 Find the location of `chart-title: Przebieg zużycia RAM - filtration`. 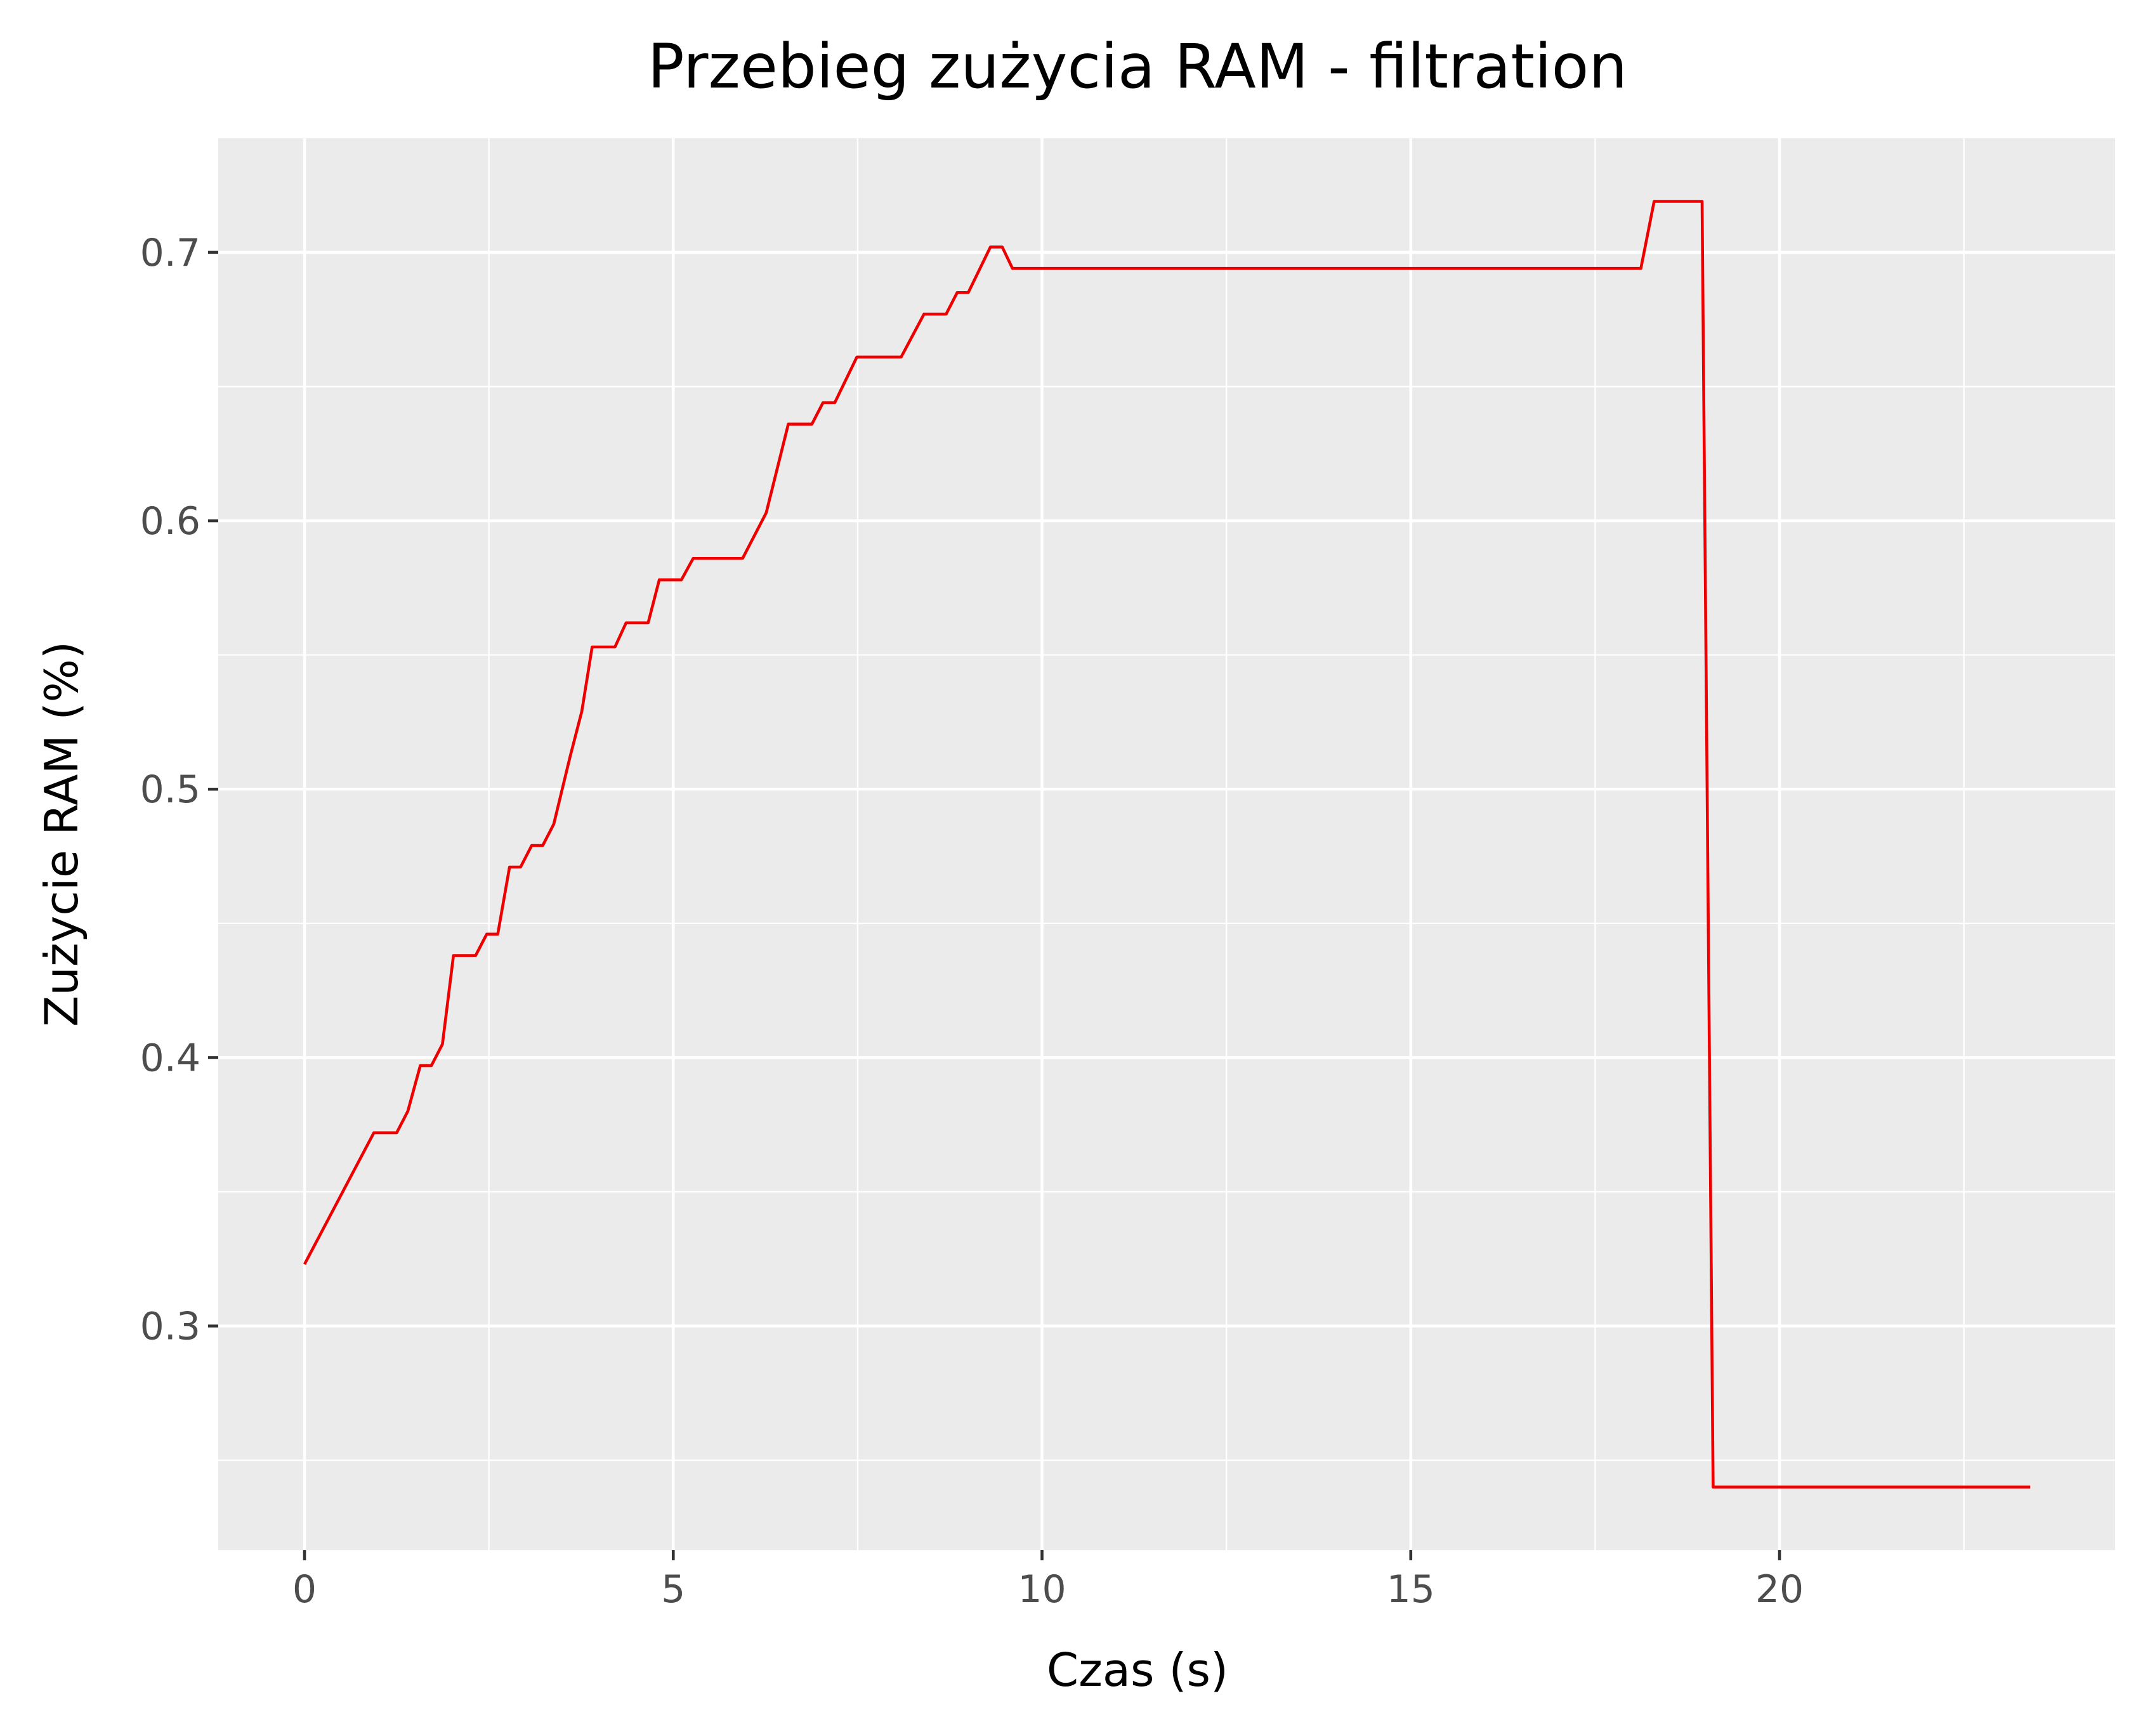

chart-title: Przebieg zużycia RAM - filtration is located at coordinates (1137, 66).